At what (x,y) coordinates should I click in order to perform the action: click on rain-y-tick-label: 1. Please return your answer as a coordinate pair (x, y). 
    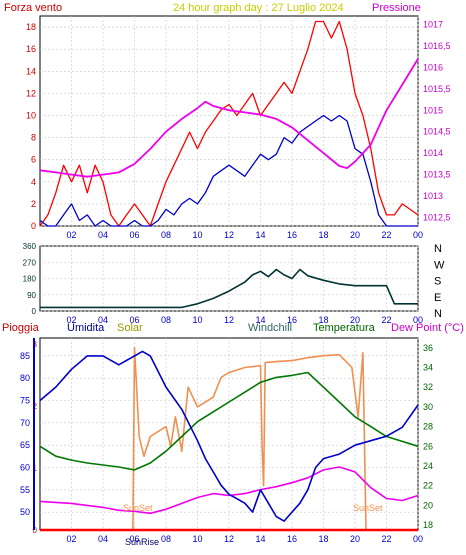
    Looking at the image, I should click on (35, 468).